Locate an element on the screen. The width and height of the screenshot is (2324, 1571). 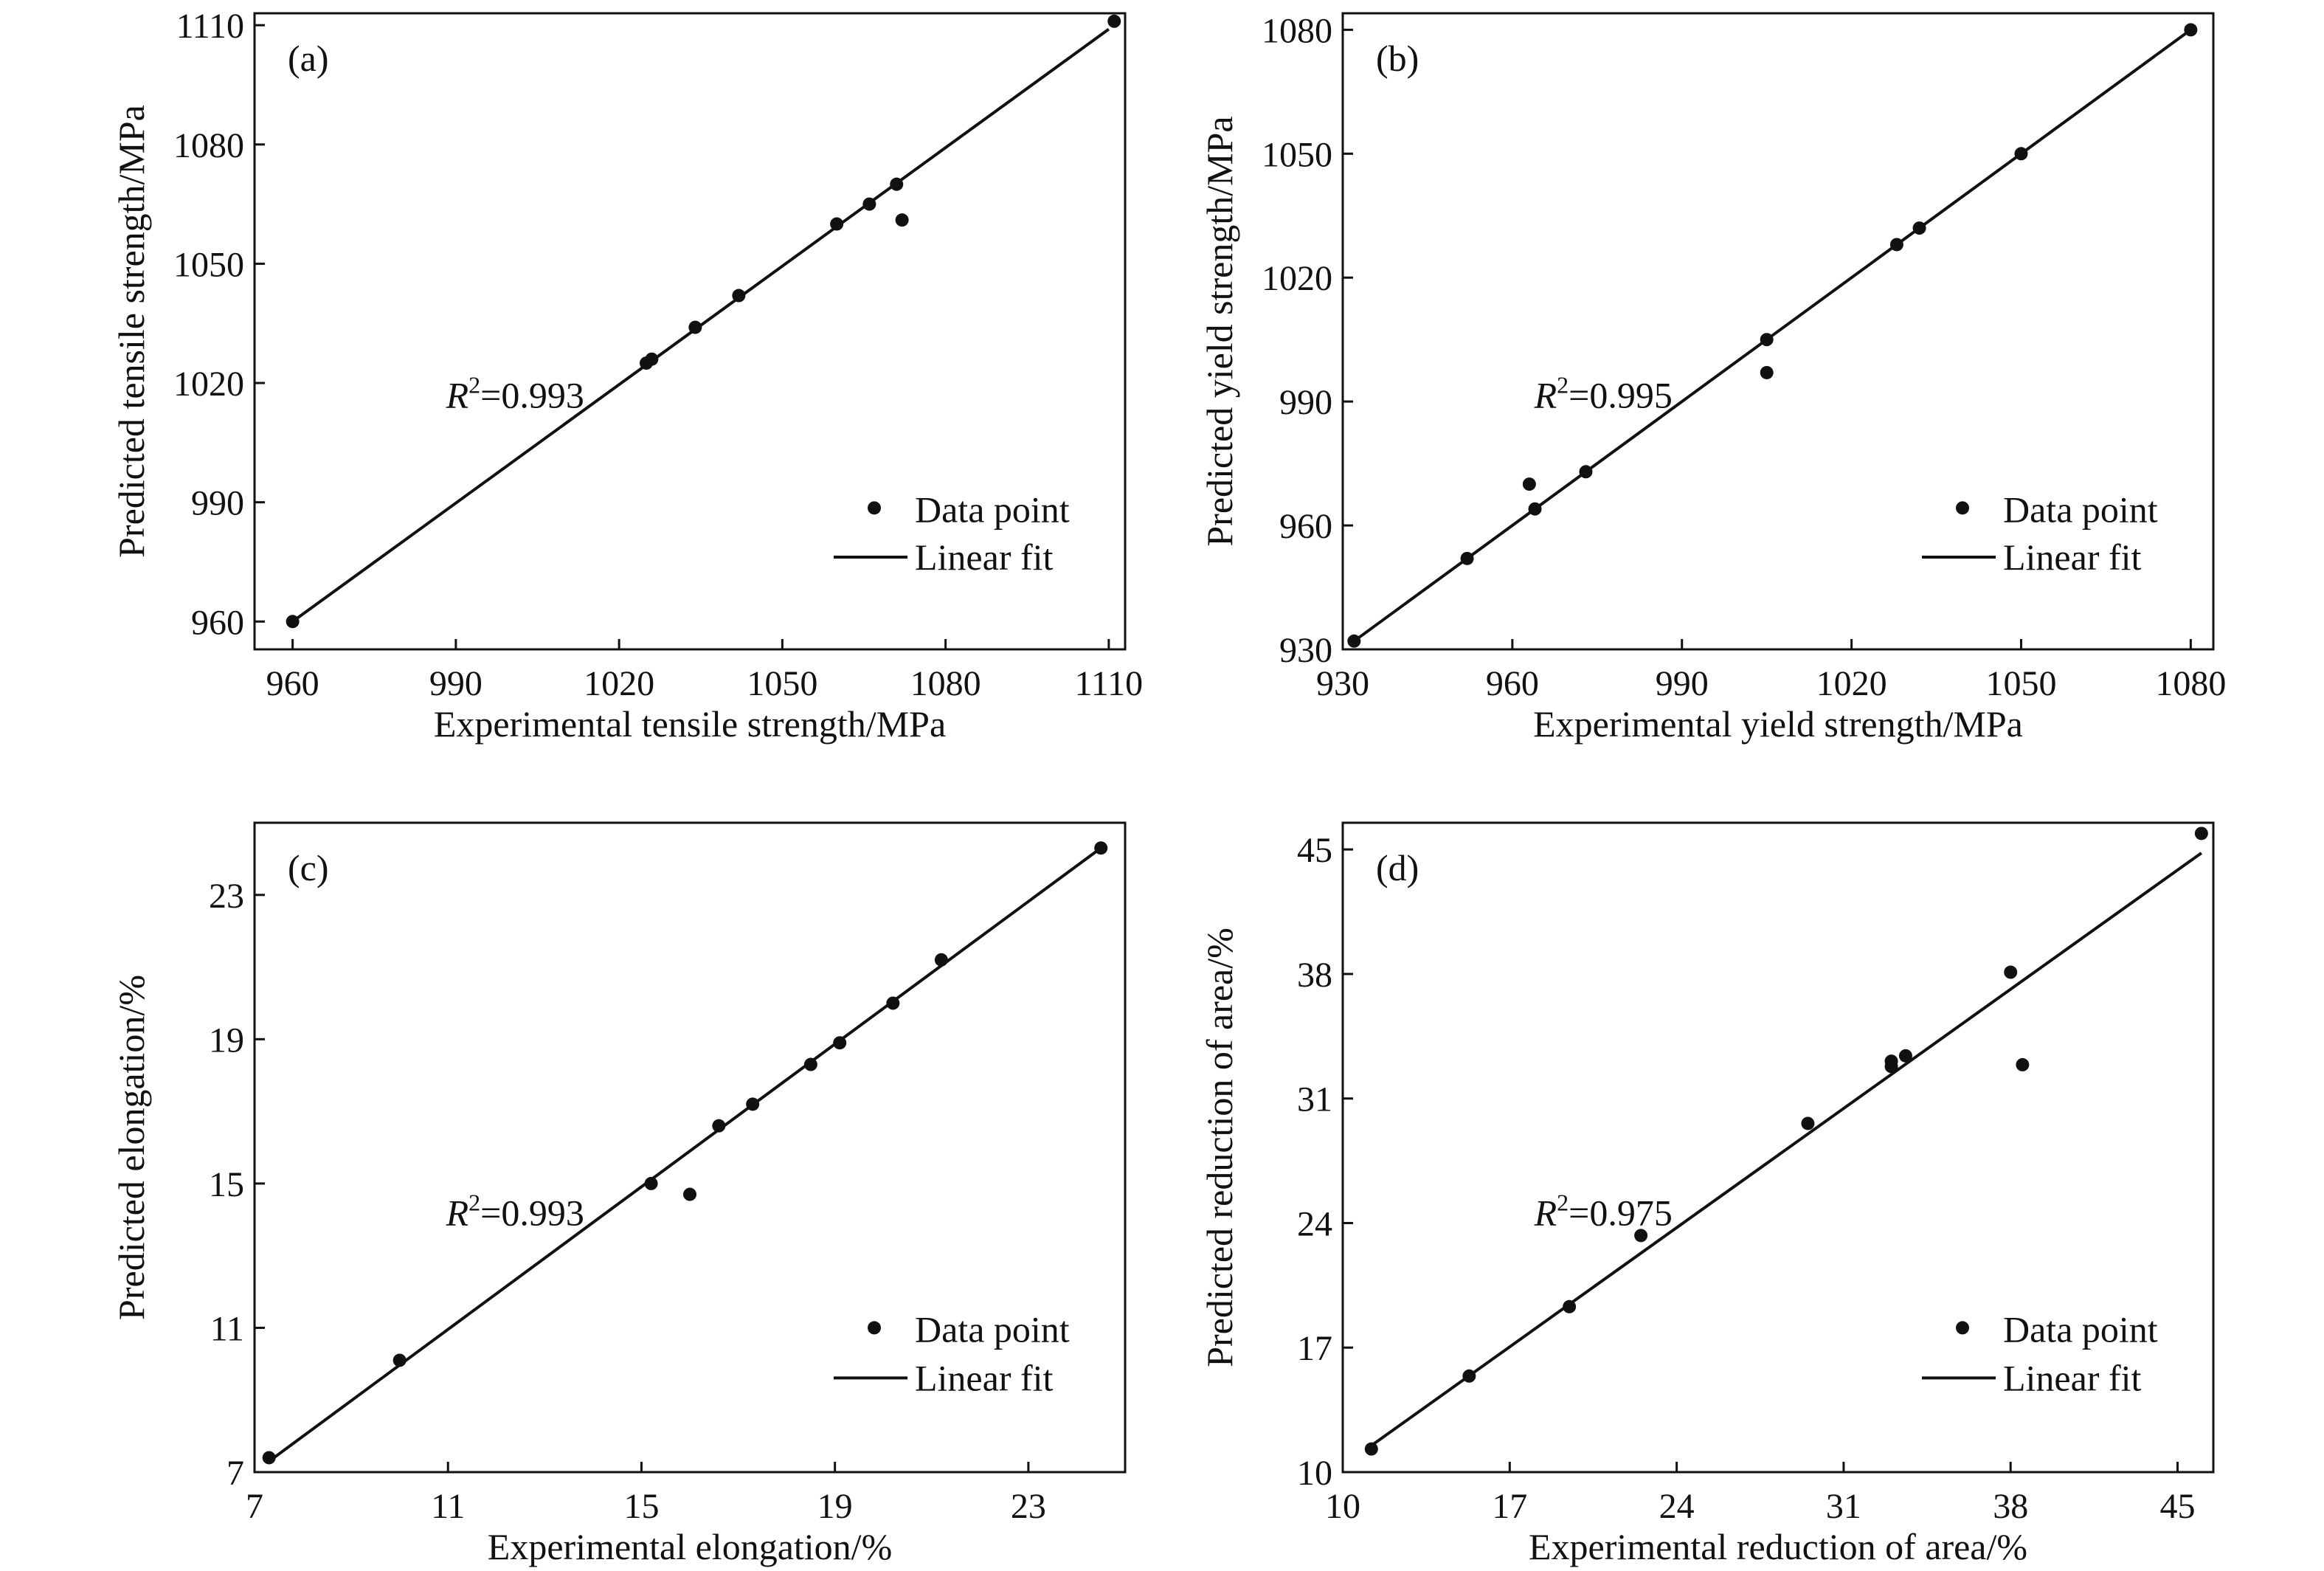
panel-label: (d) is located at coordinates (1397, 867).